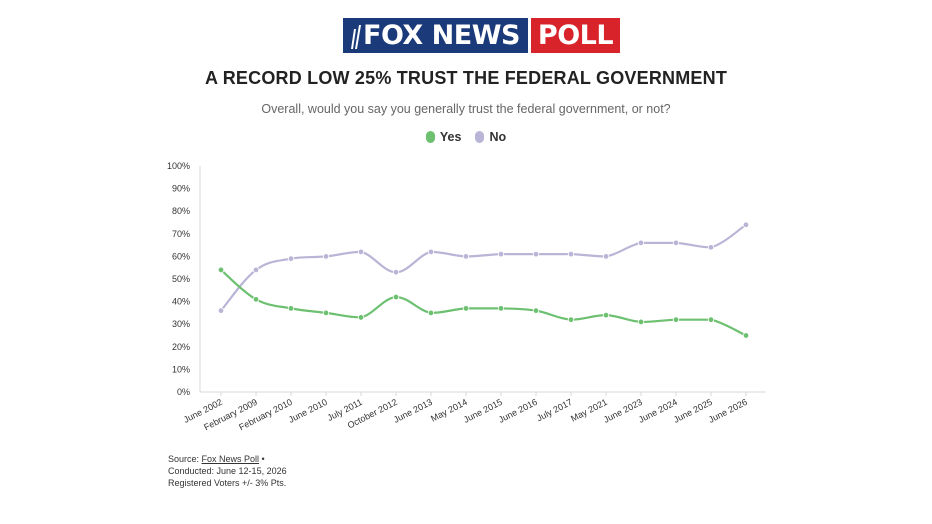 The height and width of the screenshot is (524, 932). Describe the element at coordinates (554, 410) in the screenshot. I see `x-tick-label: July 2017` at that location.